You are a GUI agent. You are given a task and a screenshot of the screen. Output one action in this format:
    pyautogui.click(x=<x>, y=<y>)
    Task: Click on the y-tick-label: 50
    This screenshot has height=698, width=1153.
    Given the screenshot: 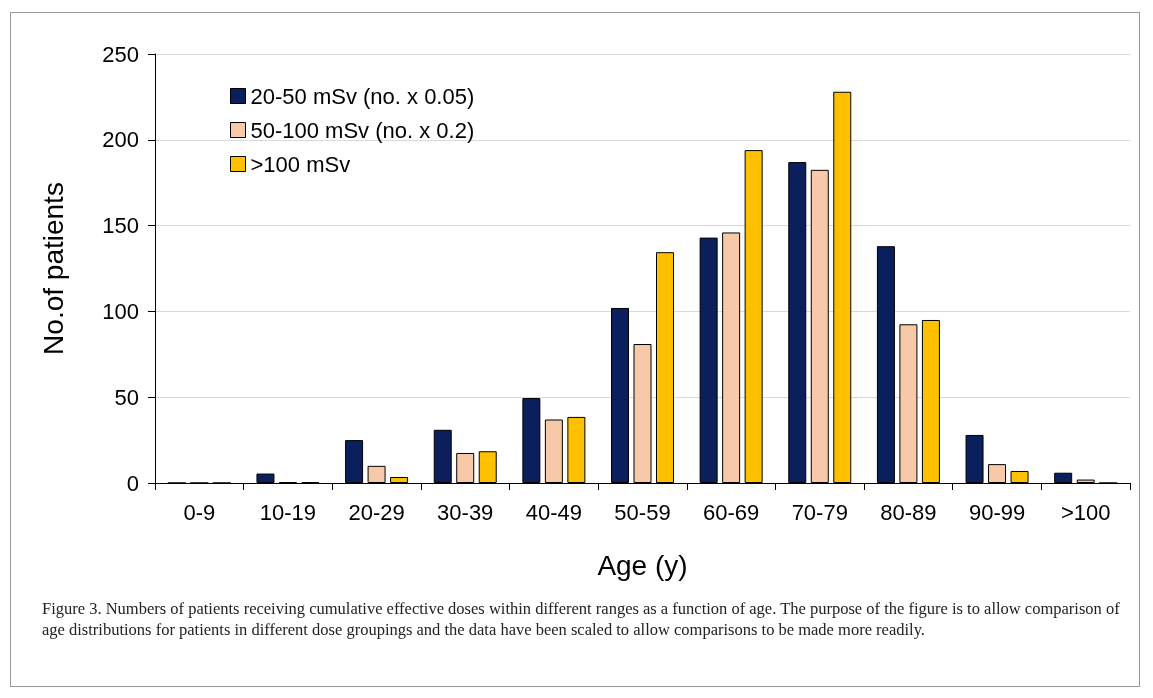 What is the action you would take?
    pyautogui.click(x=126, y=397)
    